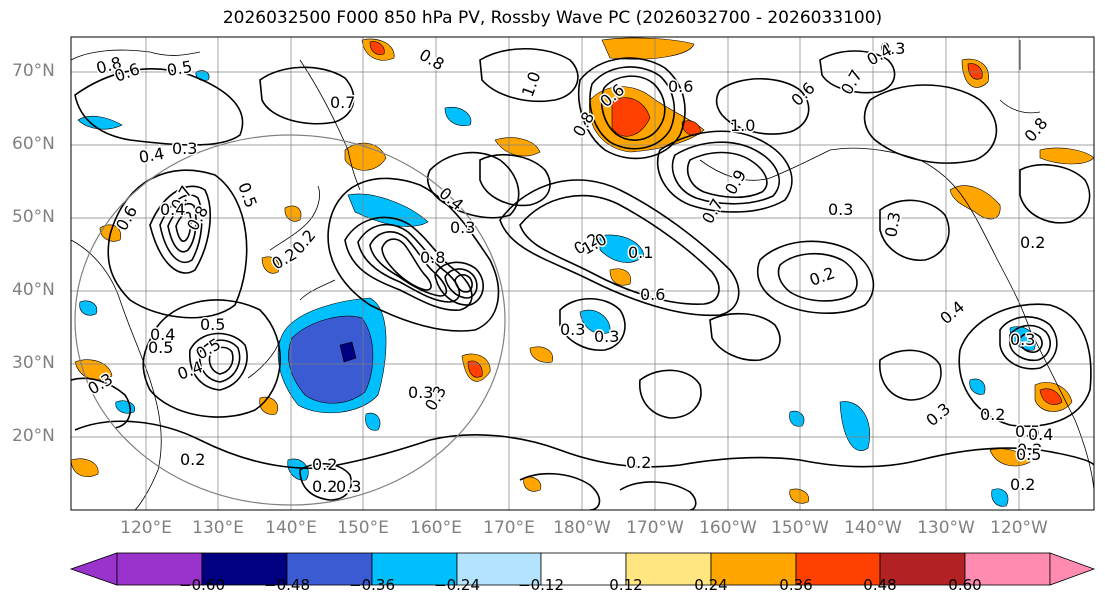 The height and width of the screenshot is (604, 1105). What do you see at coordinates (880, 585) in the screenshot?
I see `colorbar-tick-label: 0.48` at bounding box center [880, 585].